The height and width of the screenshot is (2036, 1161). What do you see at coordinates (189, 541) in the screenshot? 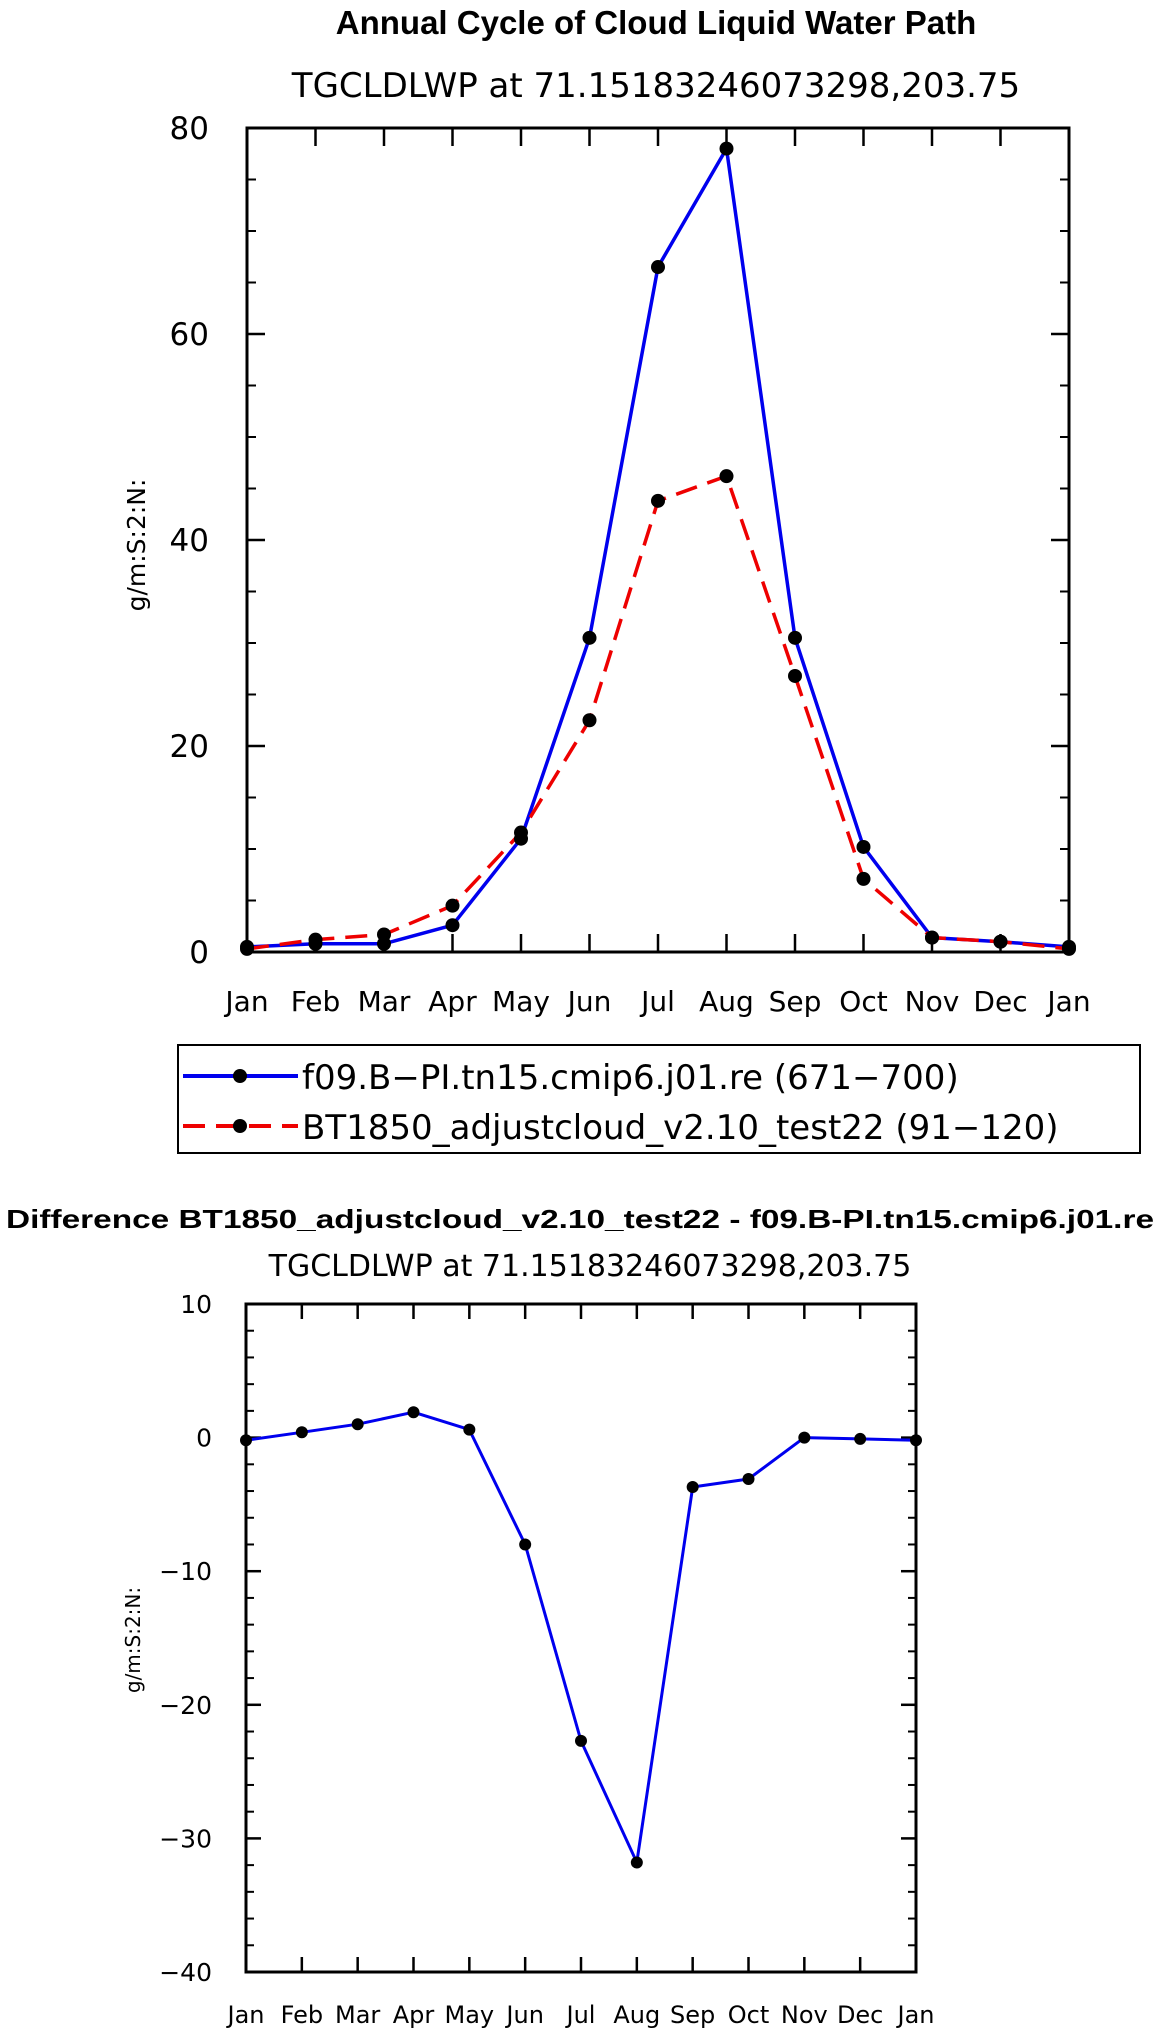
I see `y-tick-label: 40` at bounding box center [189, 541].